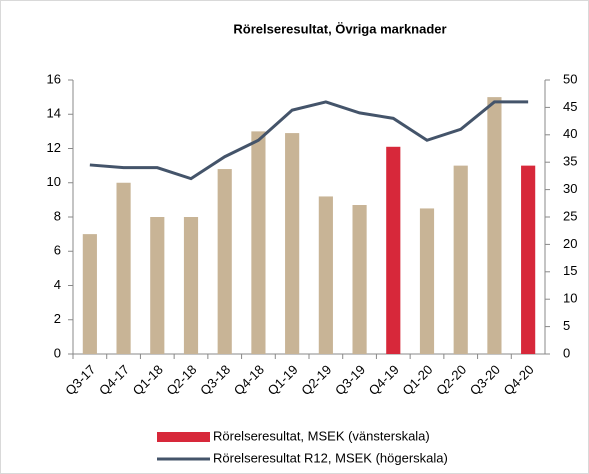  I want to click on y2-tick-label: 50, so click(570, 78).